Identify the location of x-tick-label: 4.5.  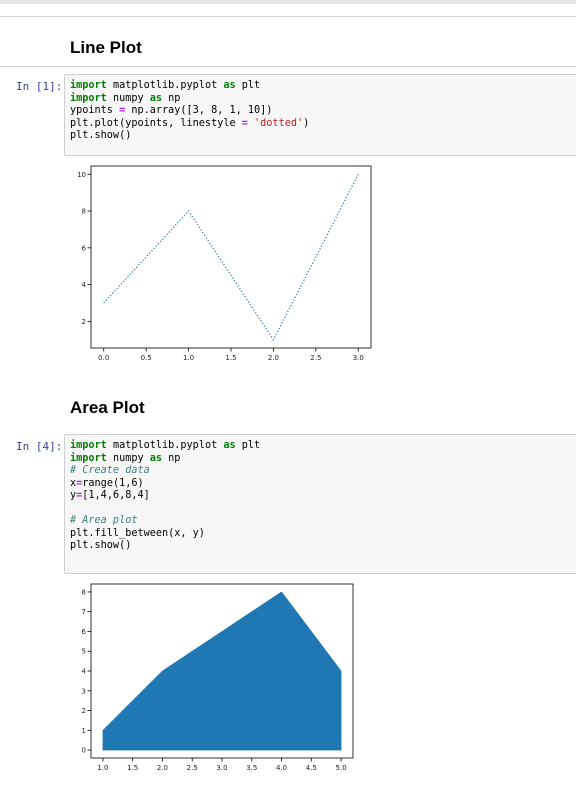
(311, 768).